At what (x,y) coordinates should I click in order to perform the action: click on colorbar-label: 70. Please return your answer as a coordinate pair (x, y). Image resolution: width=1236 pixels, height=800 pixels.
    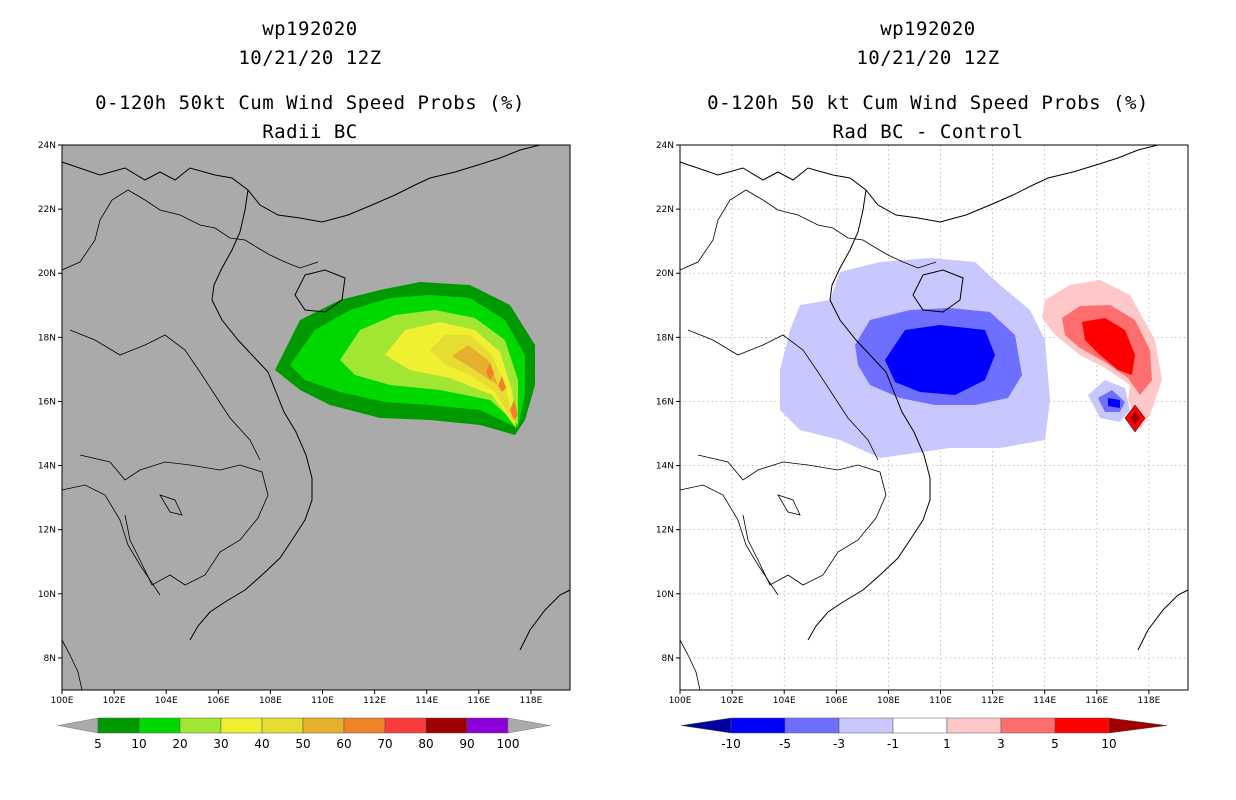
    Looking at the image, I should click on (384, 744).